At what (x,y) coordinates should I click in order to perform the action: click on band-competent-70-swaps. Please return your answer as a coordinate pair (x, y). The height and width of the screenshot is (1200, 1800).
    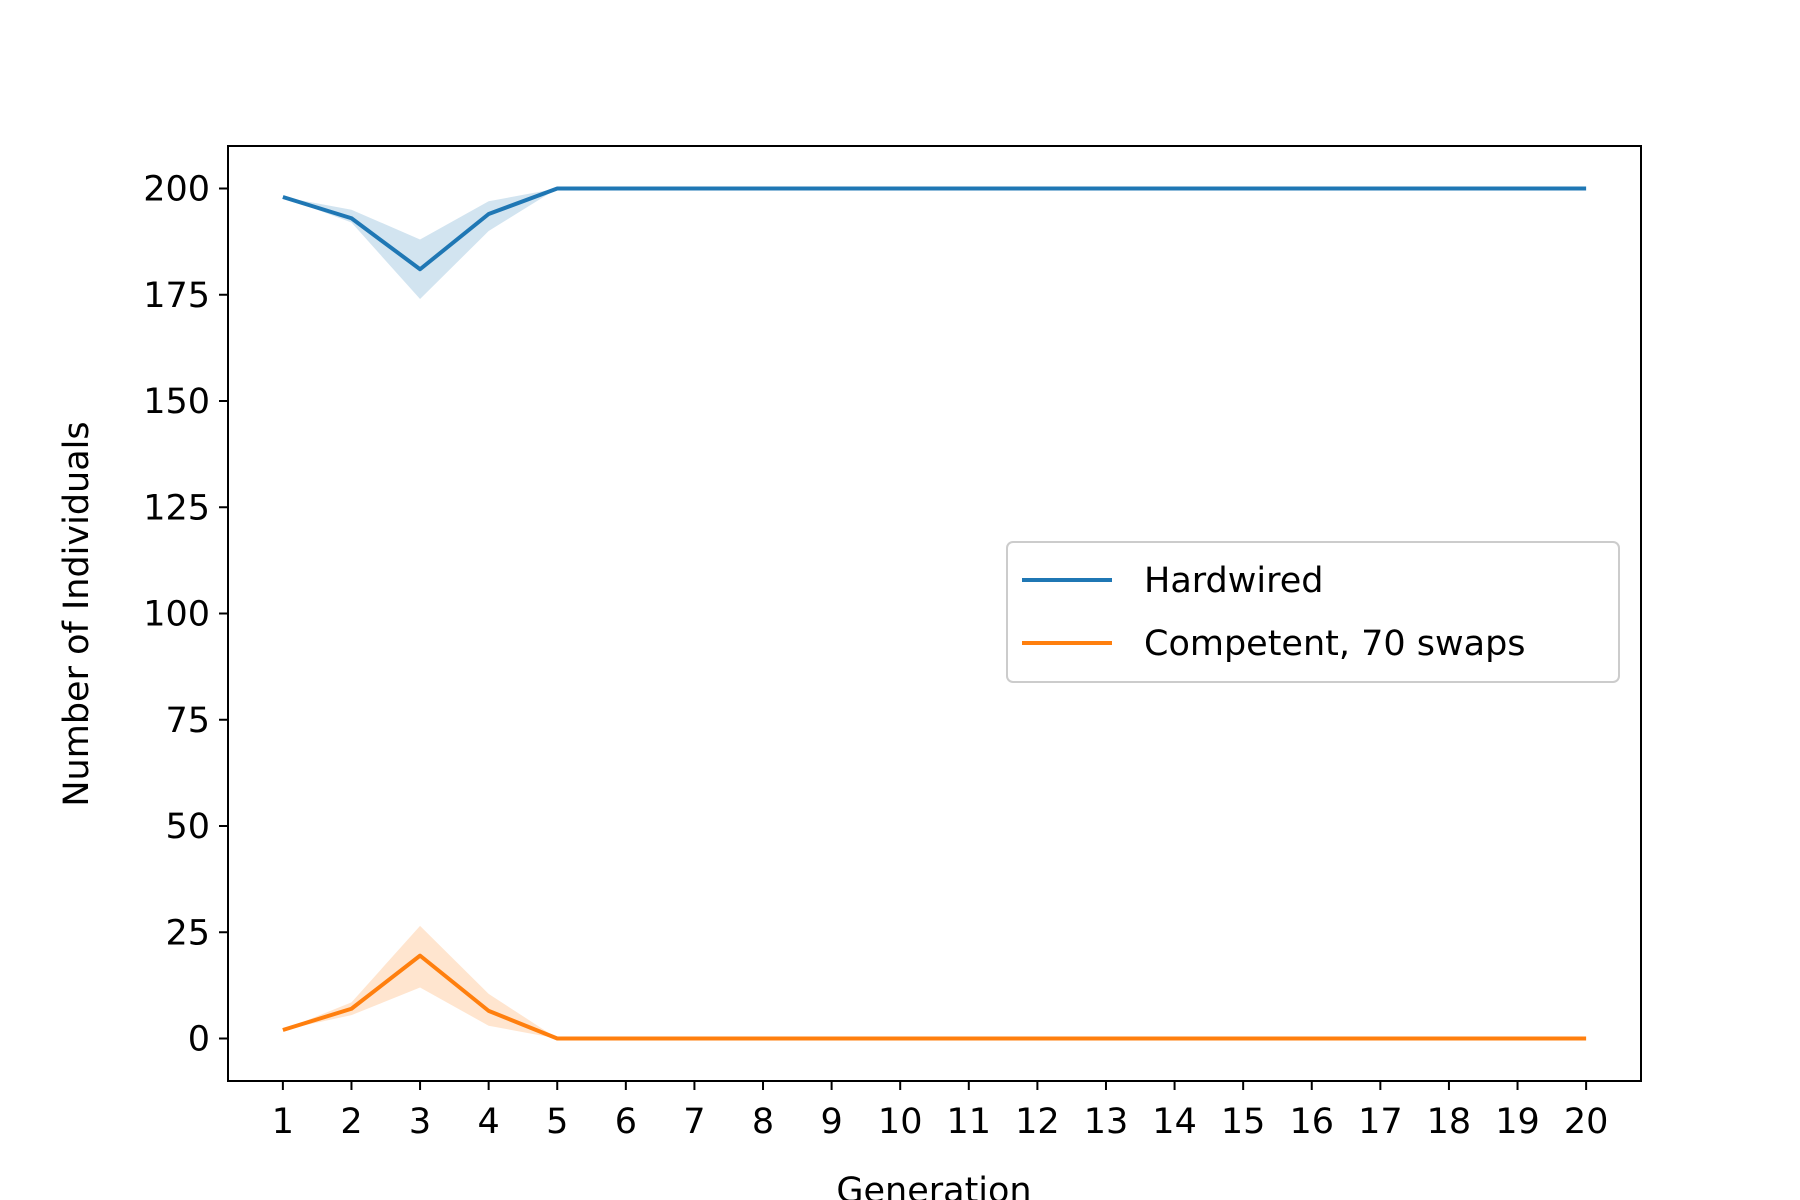
    Looking at the image, I should click on (934, 982).